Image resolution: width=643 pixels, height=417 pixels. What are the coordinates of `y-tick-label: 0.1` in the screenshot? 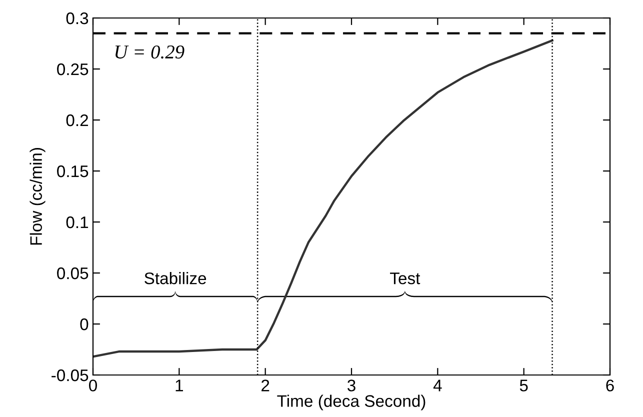 It's located at (77, 222).